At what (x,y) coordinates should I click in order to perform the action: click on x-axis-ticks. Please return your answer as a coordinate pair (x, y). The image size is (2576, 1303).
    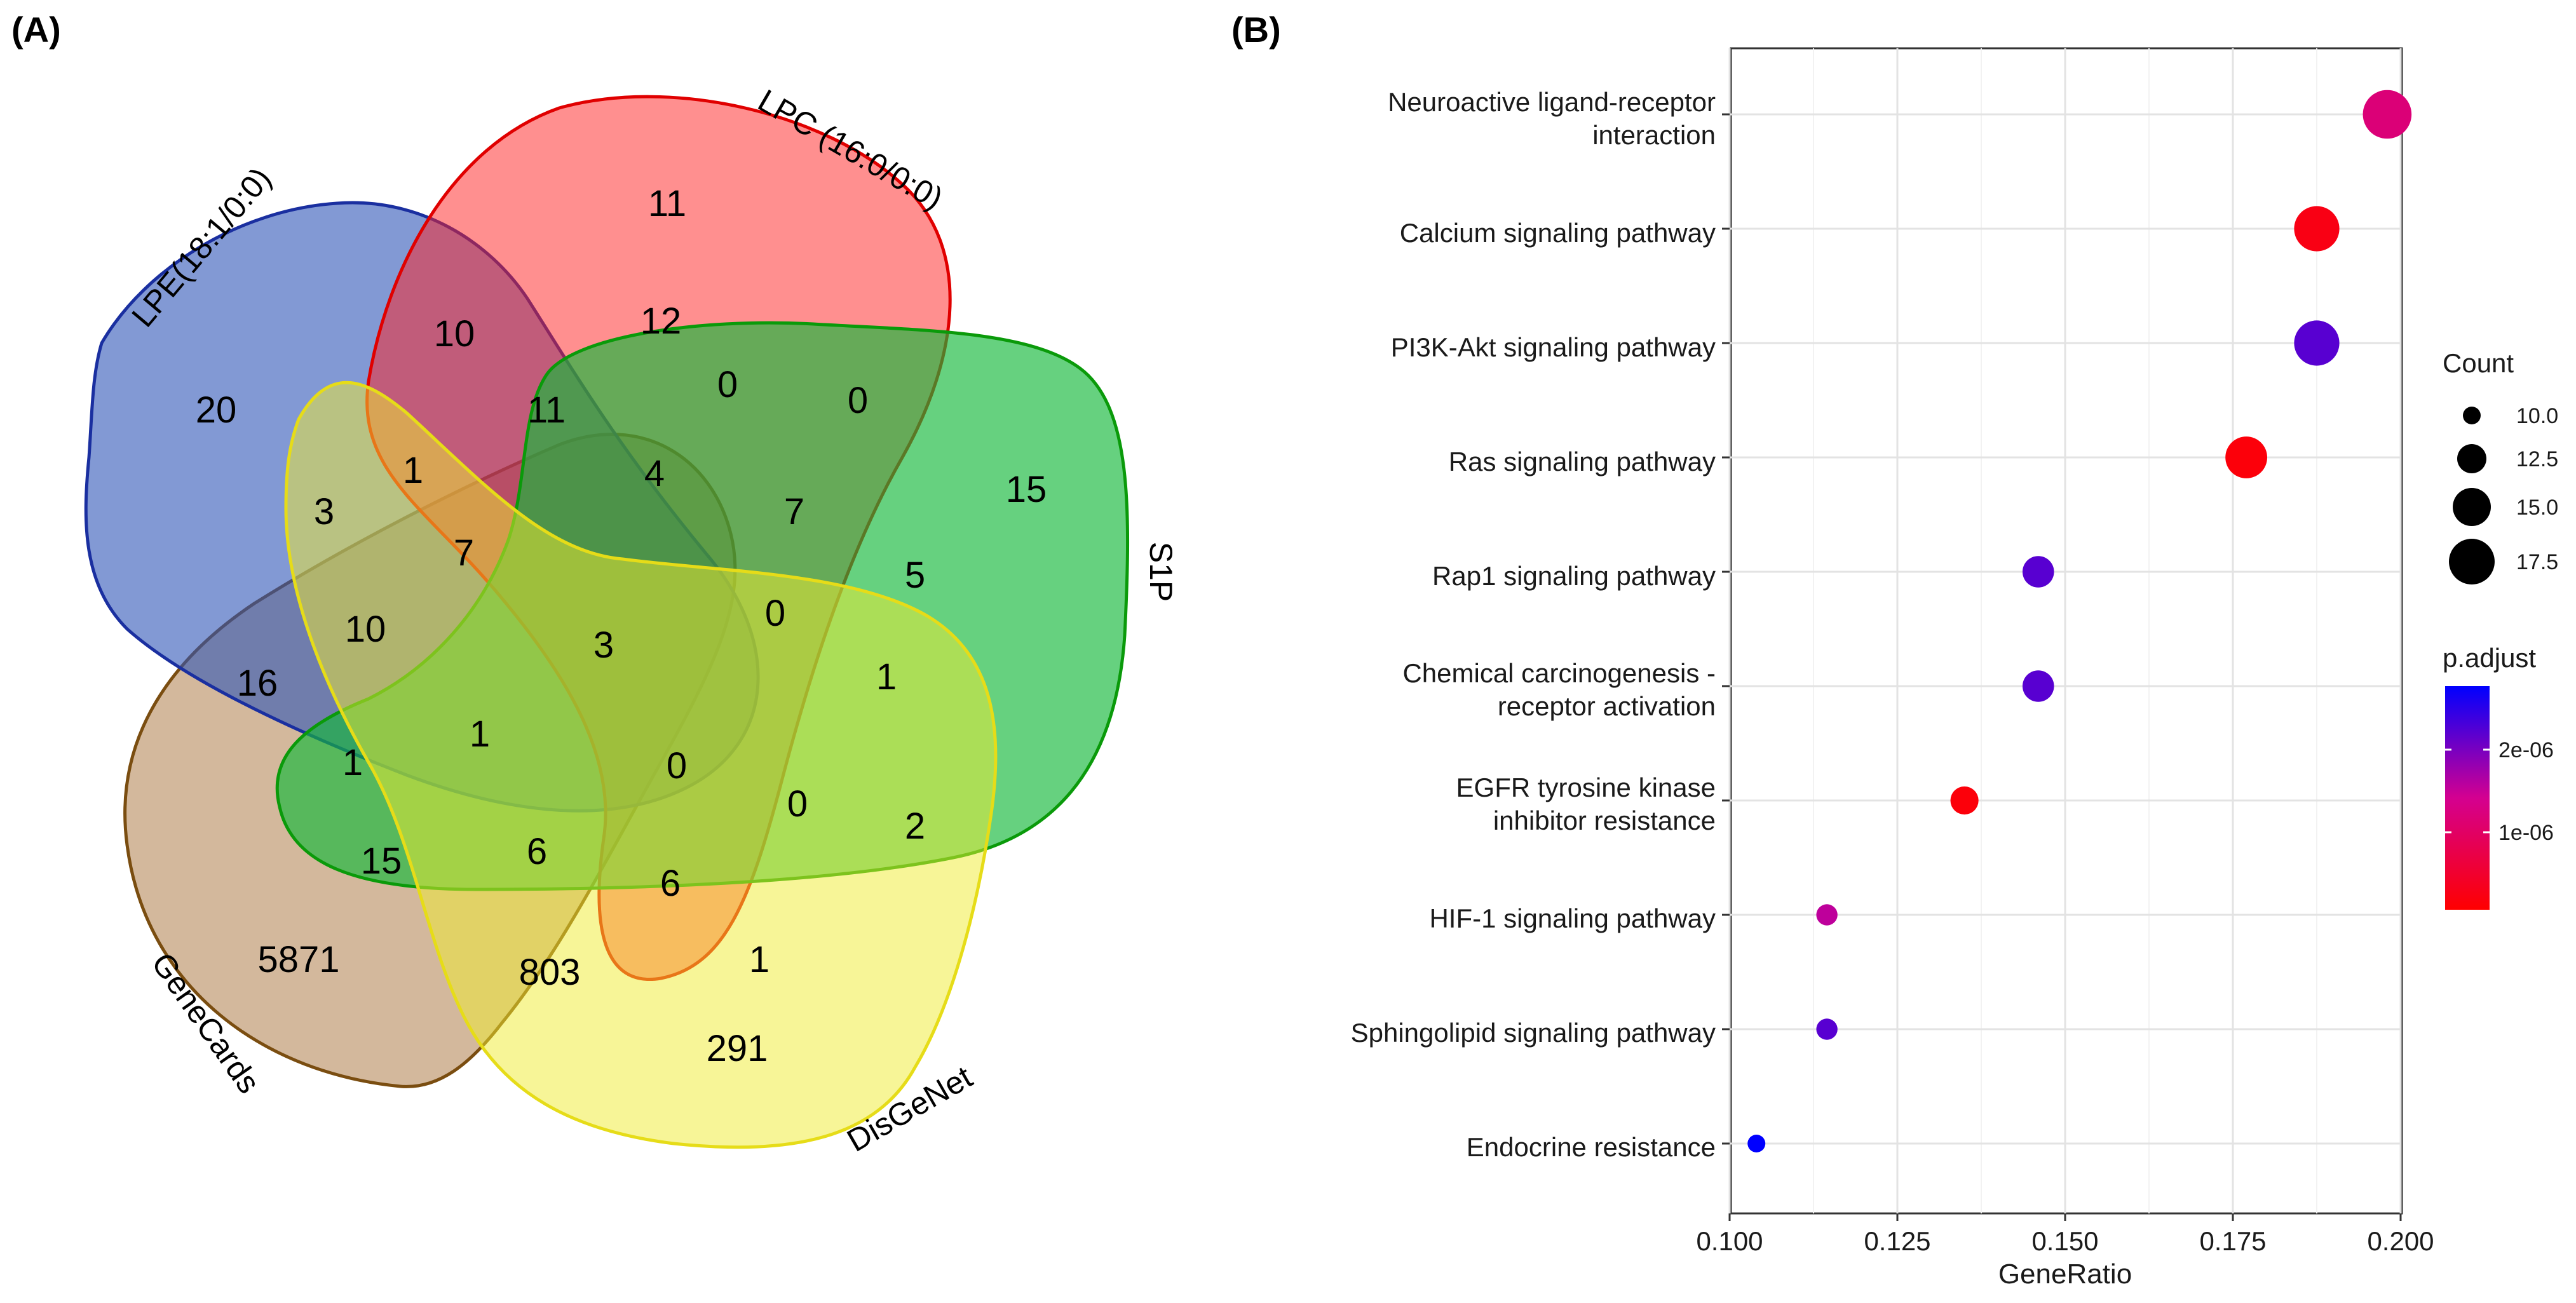
    Looking at the image, I should click on (2065, 1217).